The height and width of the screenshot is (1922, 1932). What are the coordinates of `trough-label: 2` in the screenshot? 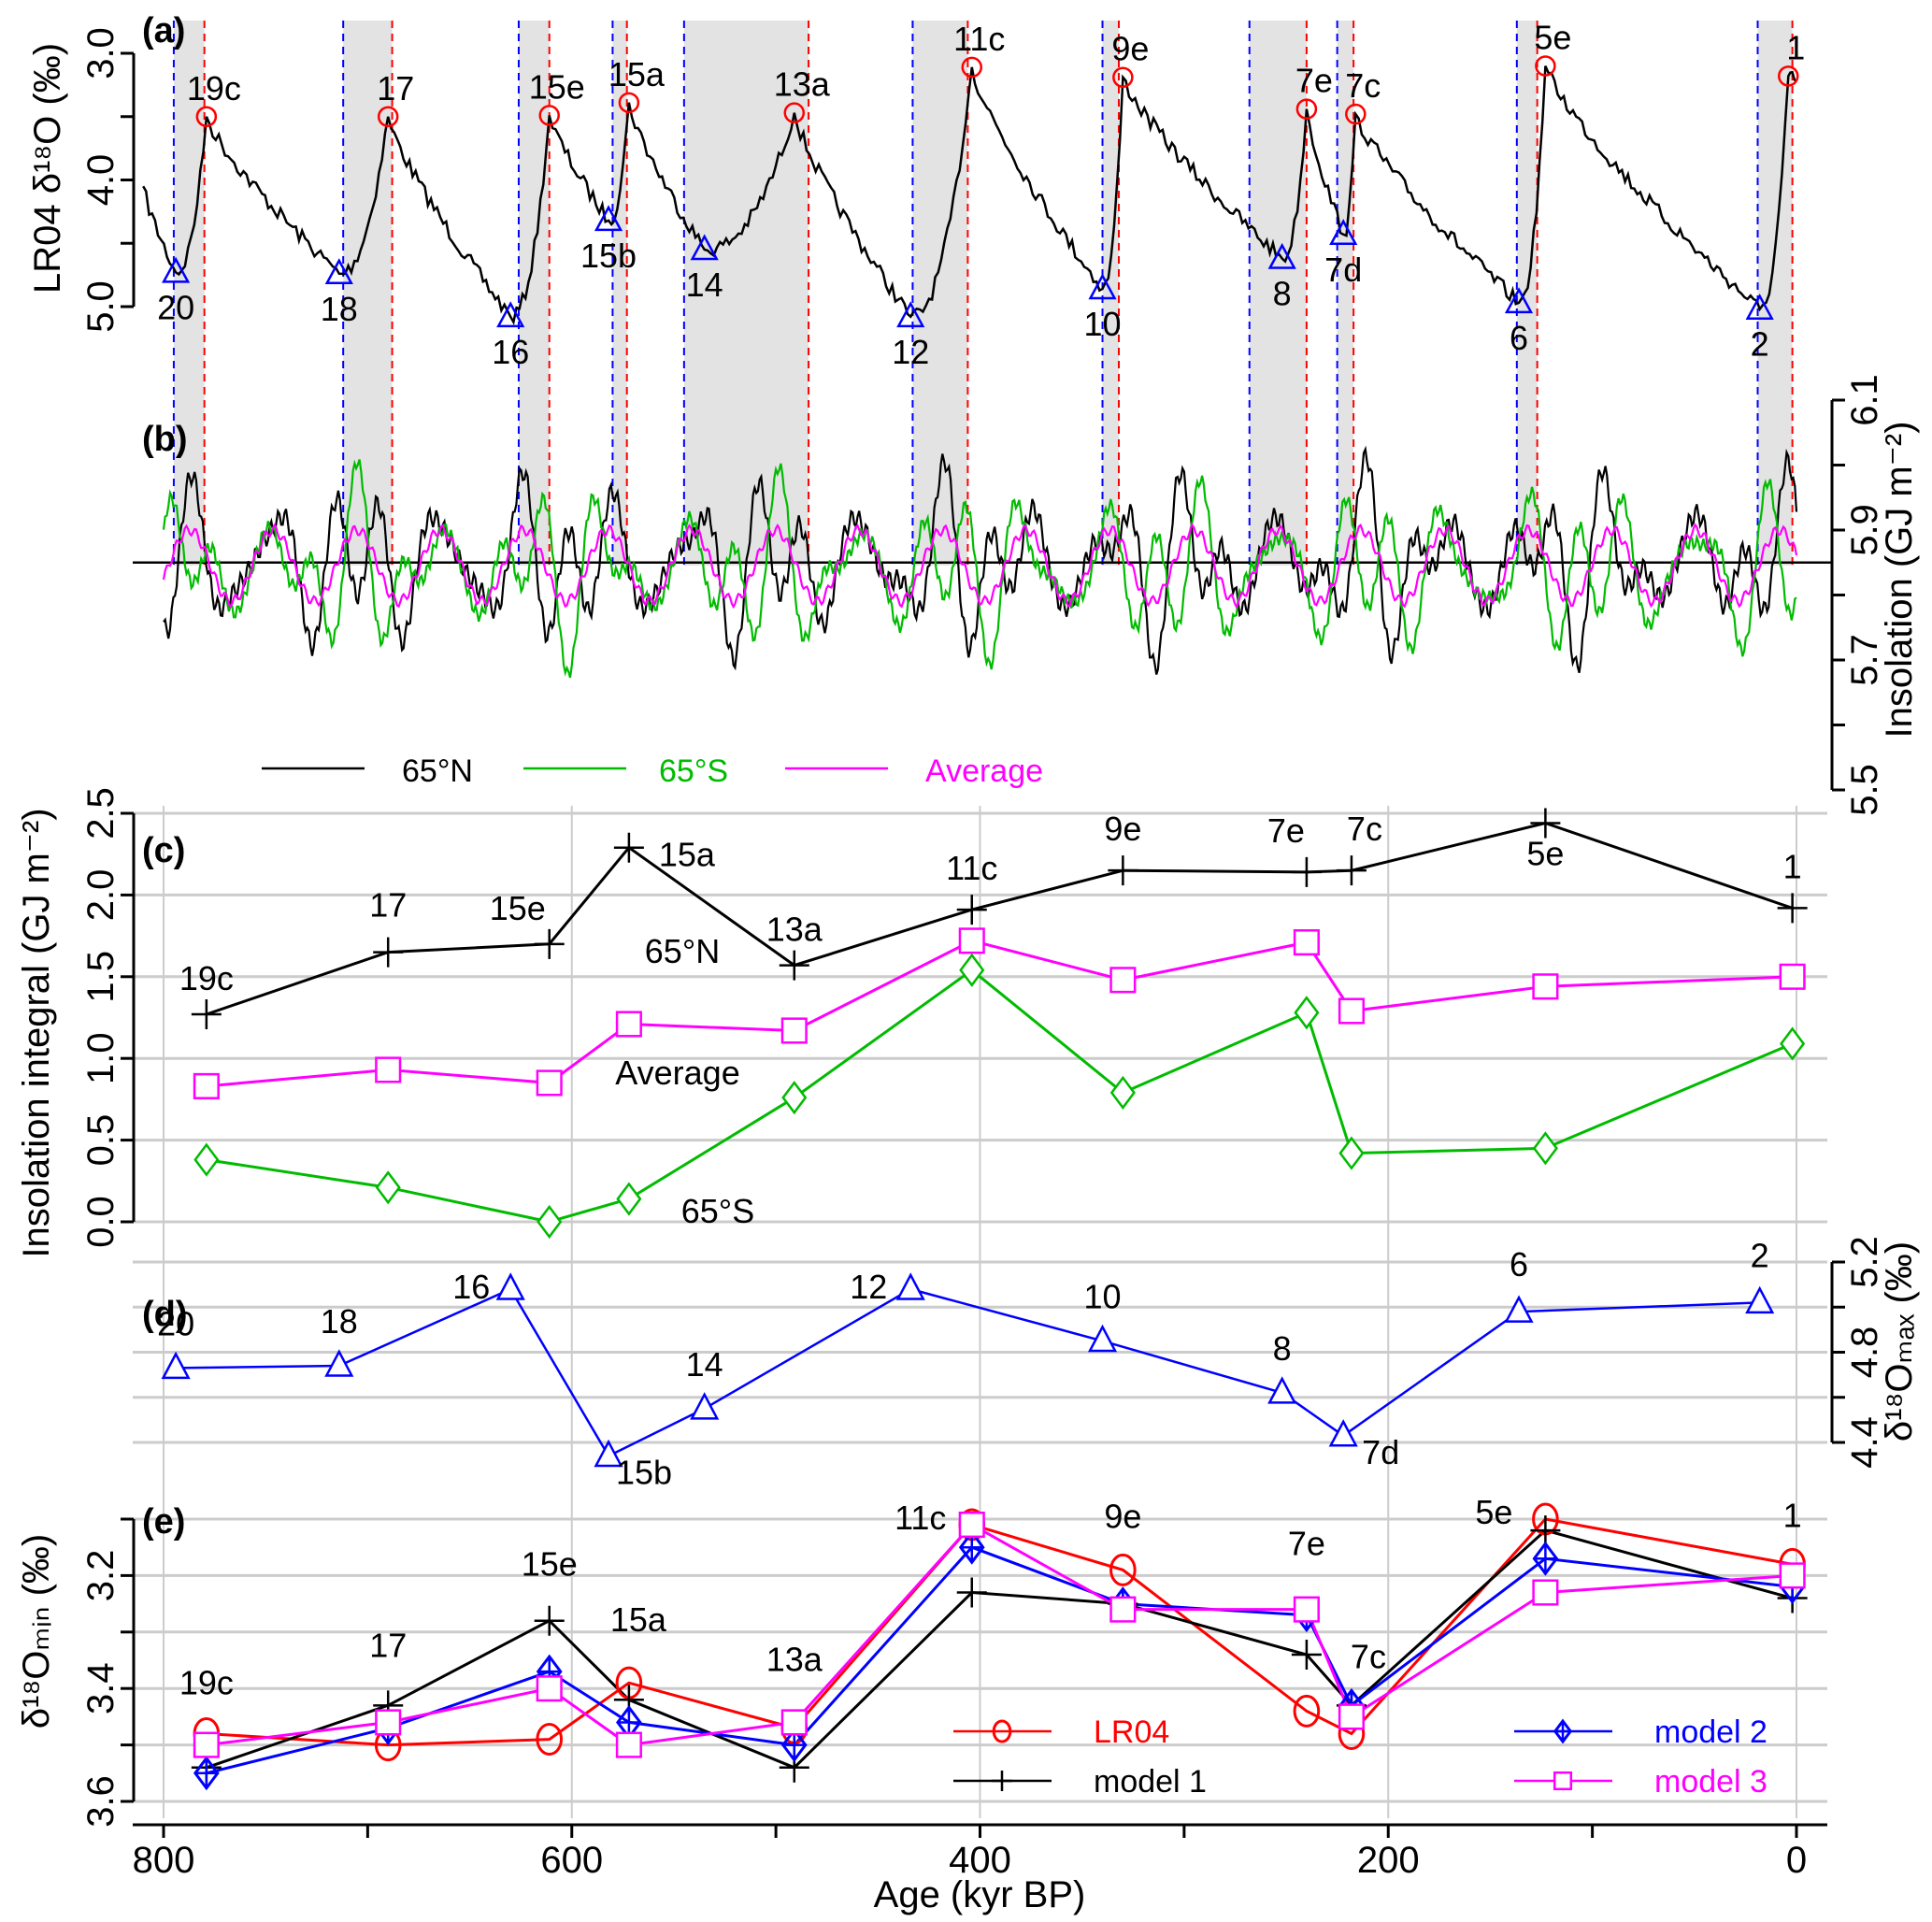 It's located at (1760, 344).